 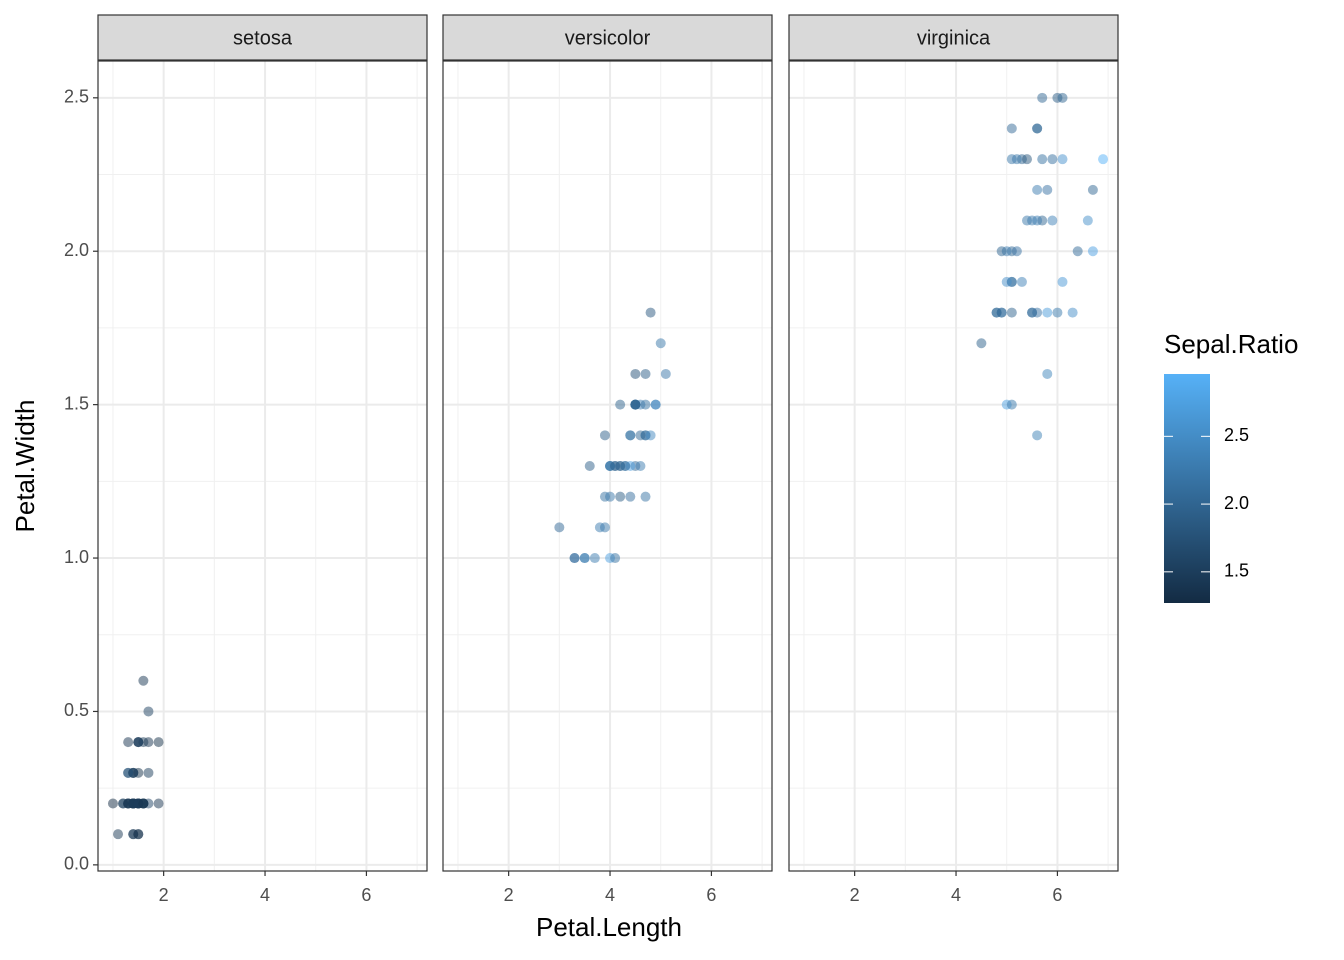 I want to click on x-axis-title: Petal.Length, so click(x=609, y=927).